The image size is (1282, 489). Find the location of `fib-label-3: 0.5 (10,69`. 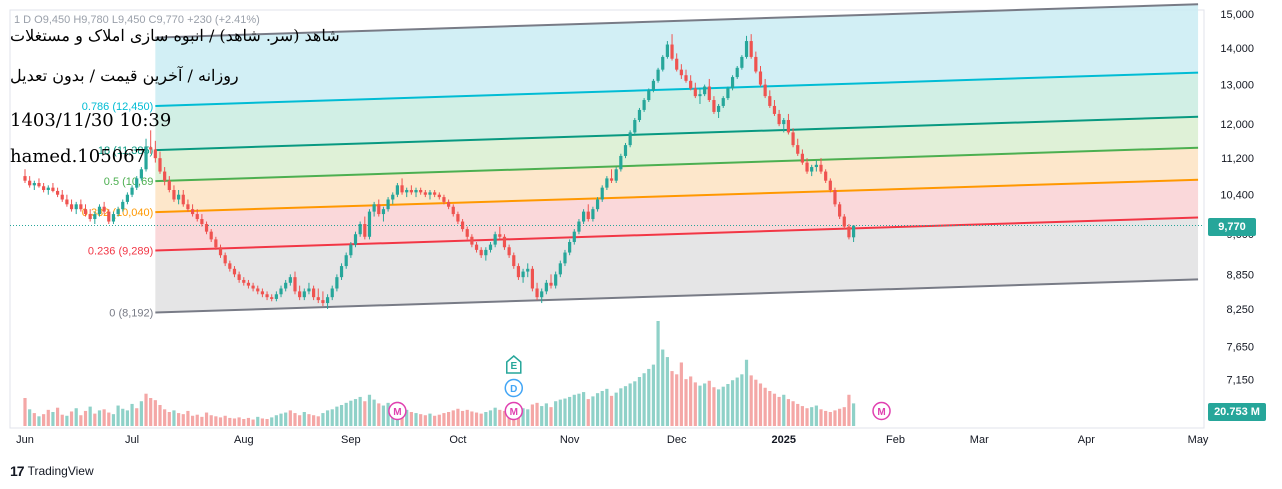

fib-label-3: 0.5 (10,69 is located at coordinates (129, 182).